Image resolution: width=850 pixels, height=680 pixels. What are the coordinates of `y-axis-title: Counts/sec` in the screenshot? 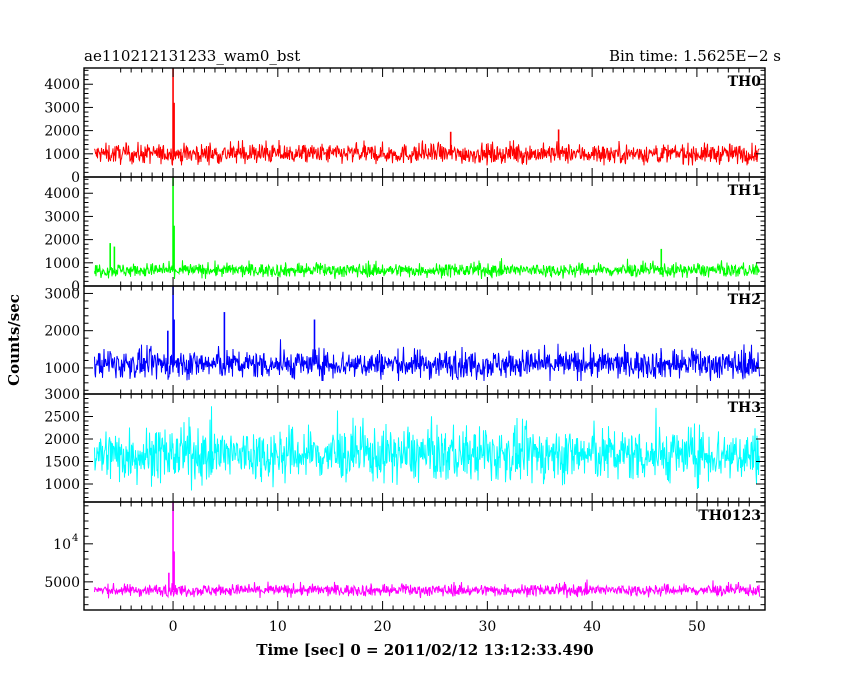 It's located at (14, 340).